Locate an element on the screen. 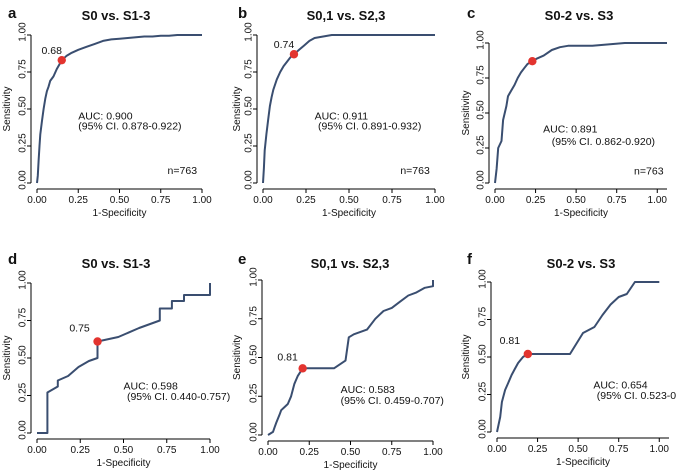 The image size is (676, 475). cutoff-label: 0.75 is located at coordinates (79, 329).